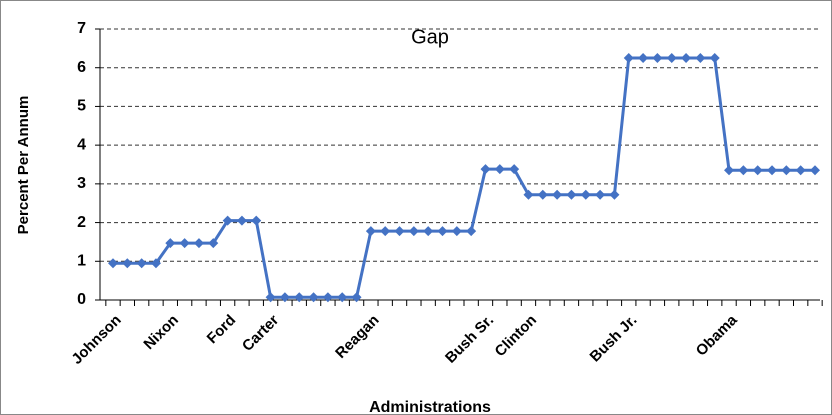 The width and height of the screenshot is (832, 415). What do you see at coordinates (430, 37) in the screenshot?
I see `chart-title: Gap` at bounding box center [430, 37].